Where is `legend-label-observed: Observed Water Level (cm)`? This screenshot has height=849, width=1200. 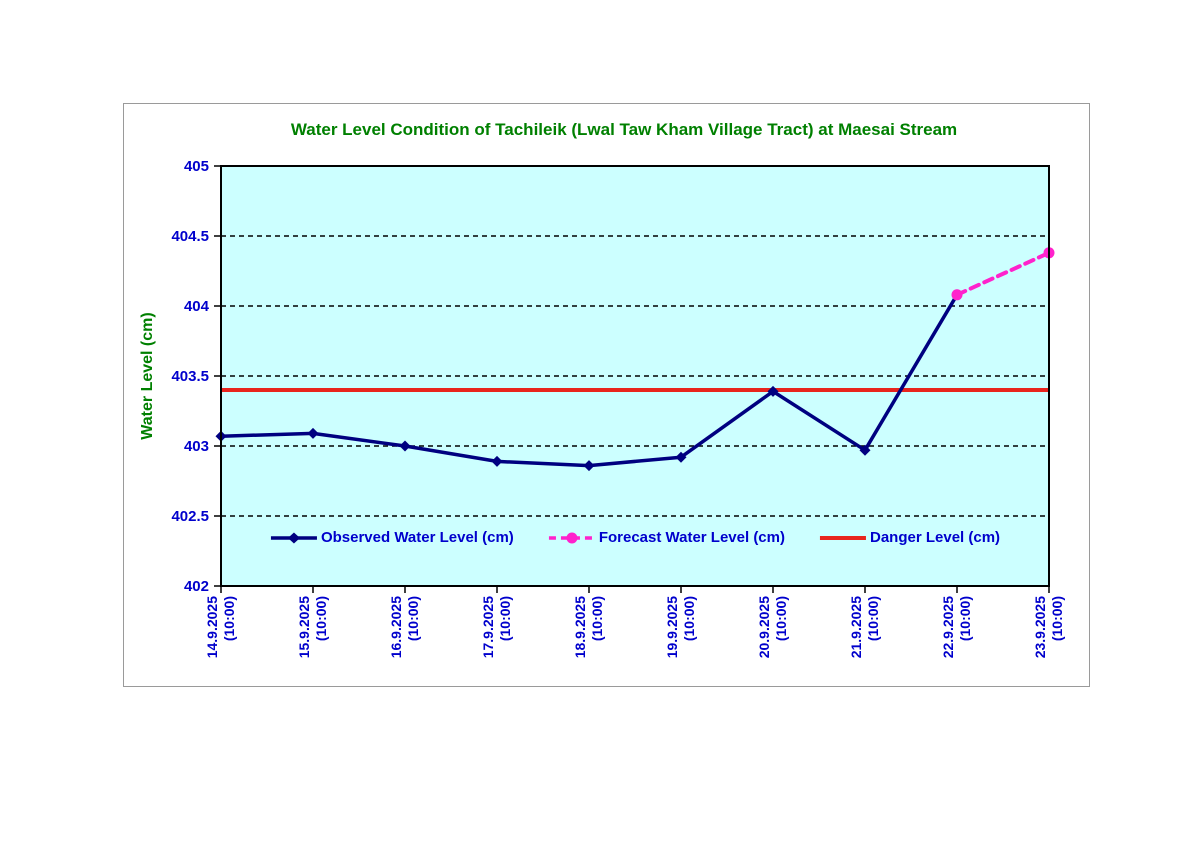 legend-label-observed: Observed Water Level (cm) is located at coordinates (417, 537).